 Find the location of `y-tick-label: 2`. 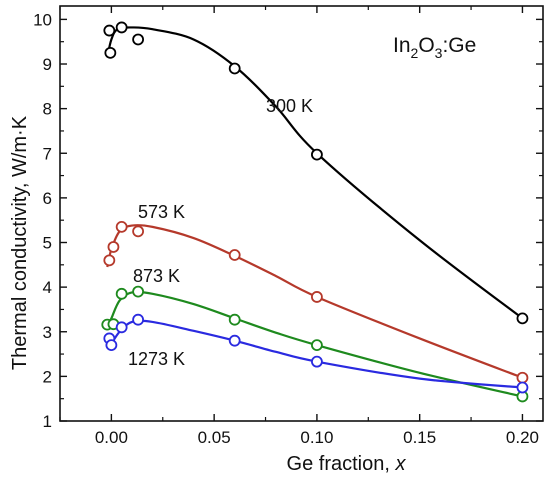

y-tick-label: 2 is located at coordinates (47, 376).